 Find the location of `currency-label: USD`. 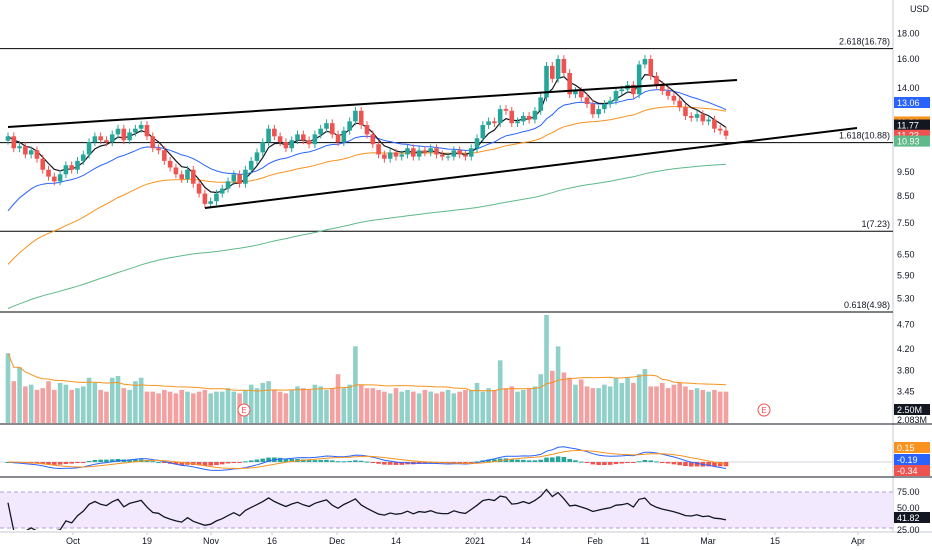

currency-label: USD is located at coordinates (920, 9).